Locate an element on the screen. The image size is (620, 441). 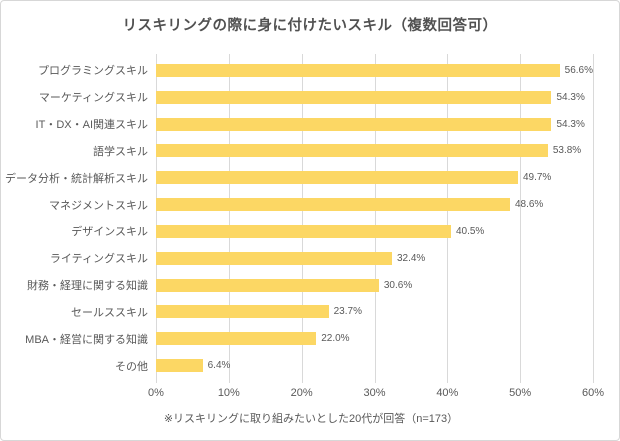
value-label: 23.7% is located at coordinates (347, 312).